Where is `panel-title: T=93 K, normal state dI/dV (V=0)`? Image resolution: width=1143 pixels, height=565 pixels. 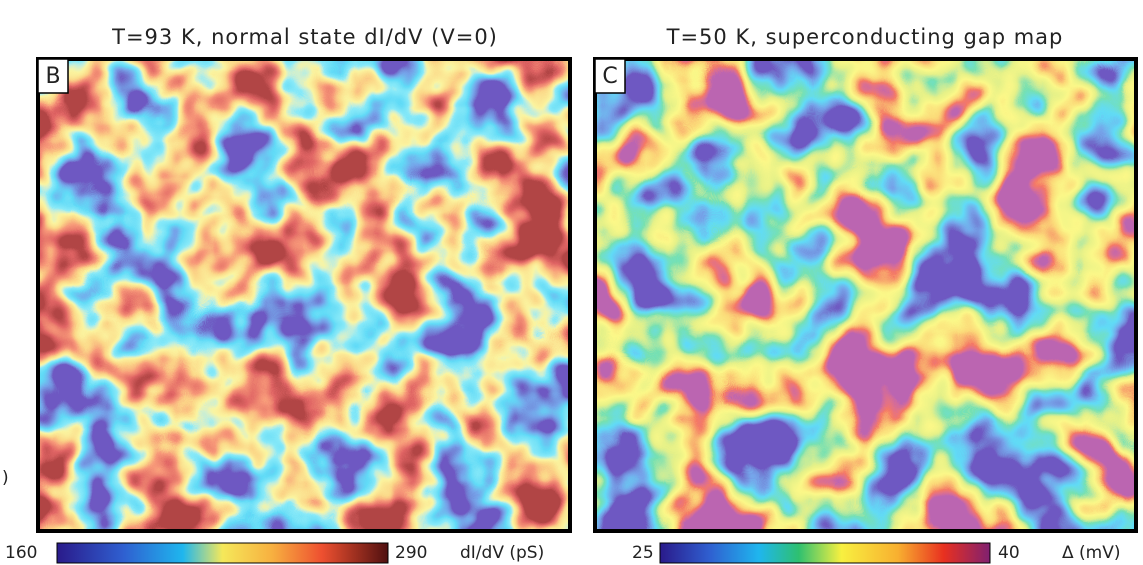 panel-title: T=93 K, normal state dI/dV (V=0) is located at coordinates (304, 37).